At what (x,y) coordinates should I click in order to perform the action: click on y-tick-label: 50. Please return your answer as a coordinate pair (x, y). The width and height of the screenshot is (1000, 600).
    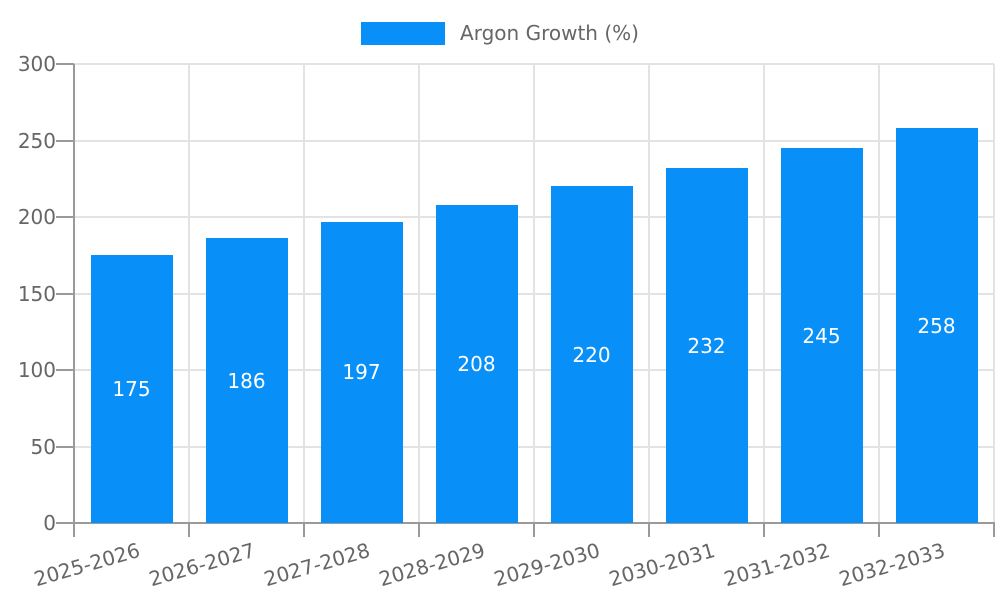
    Looking at the image, I should click on (43, 446).